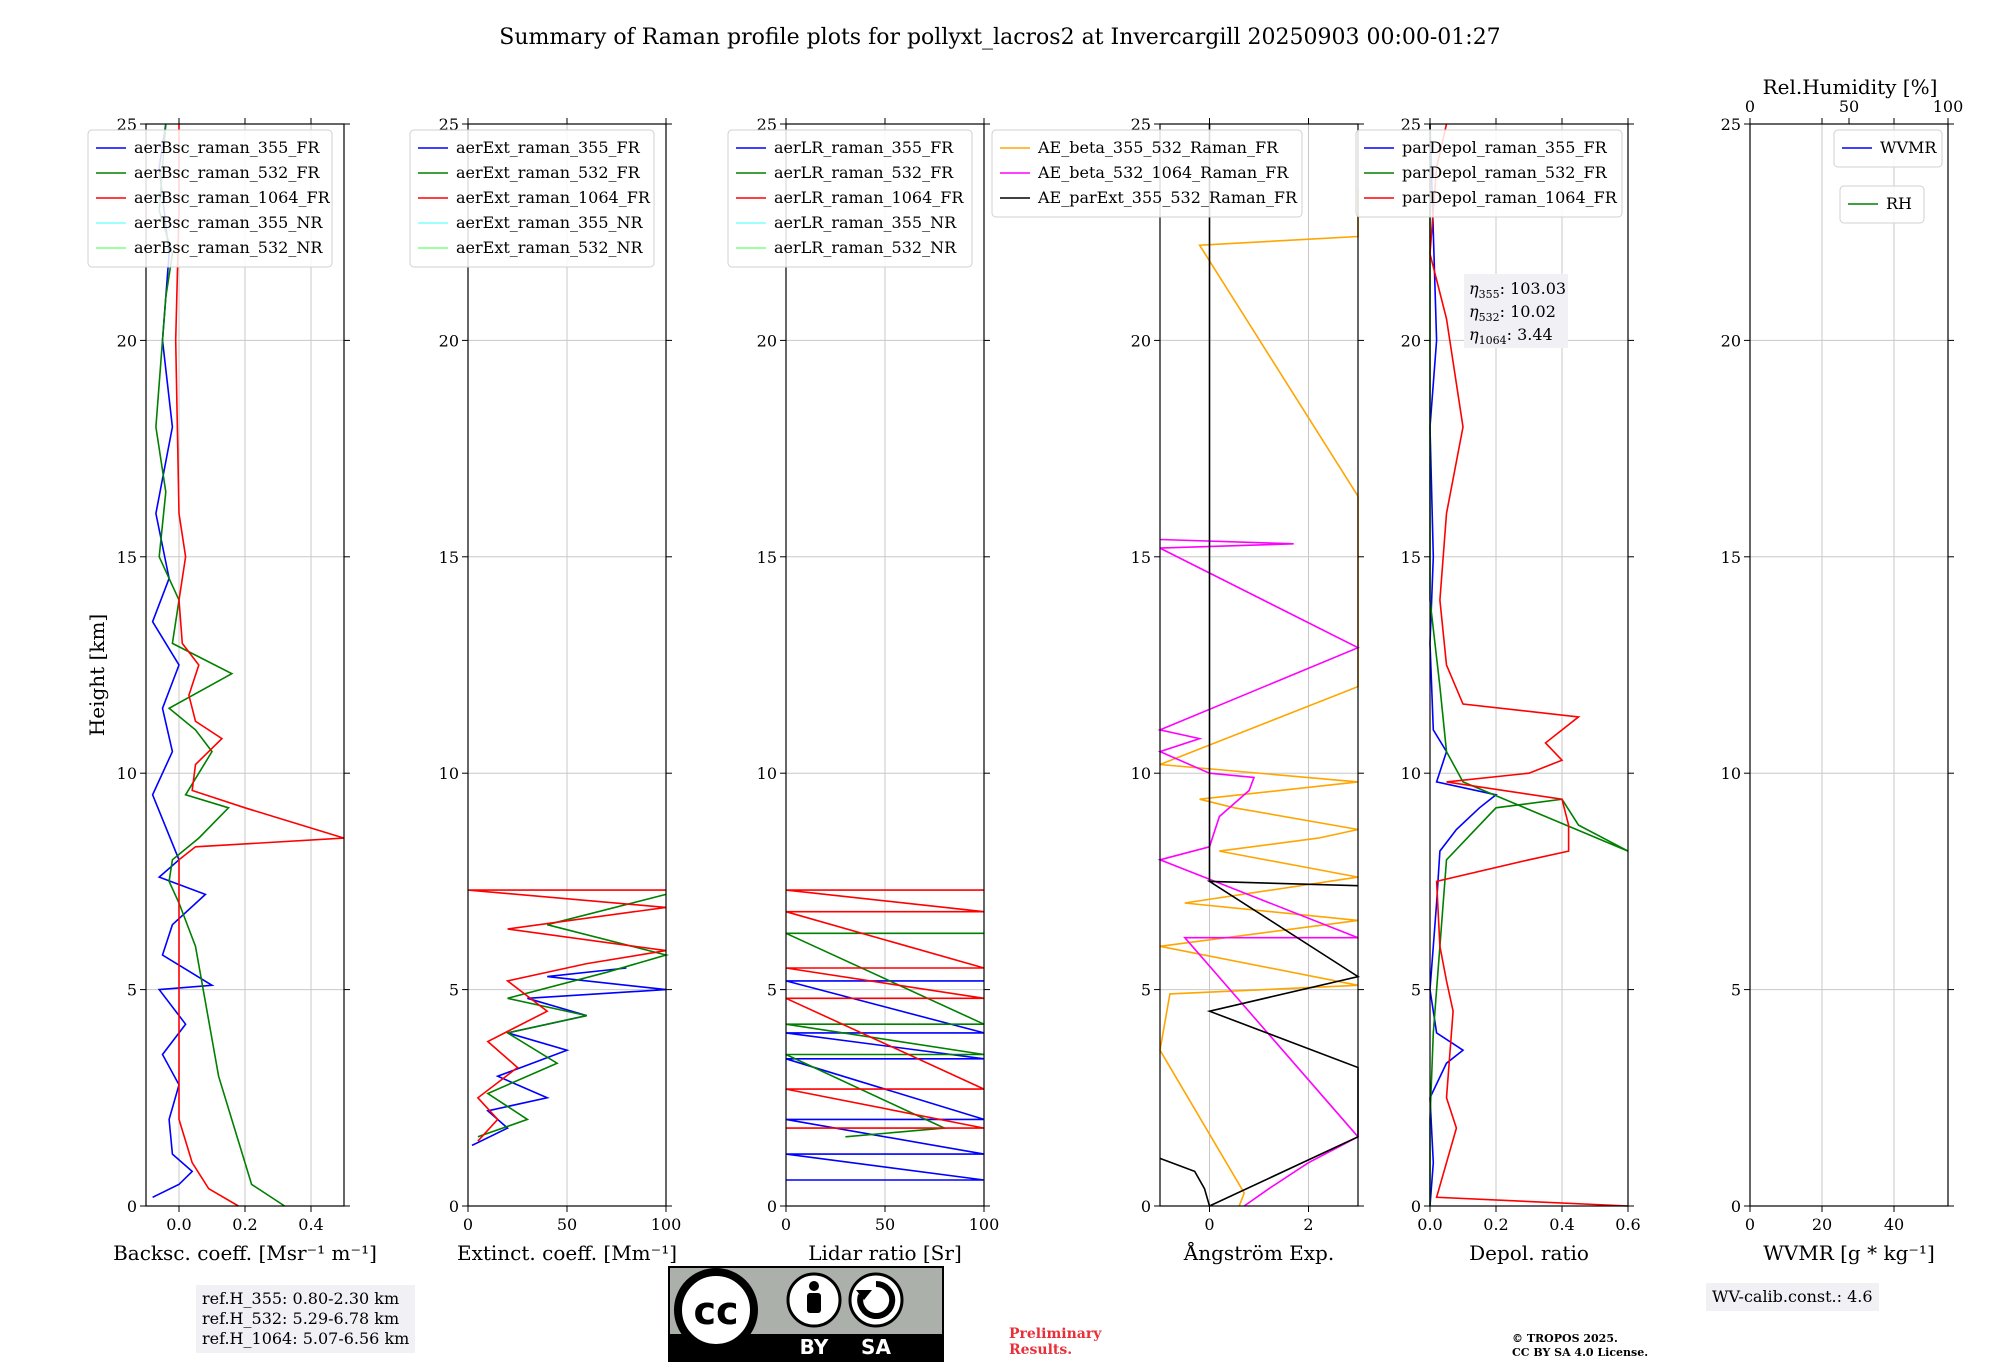 This screenshot has height=1362, width=2000. I want to click on svg-text: cc, so click(715, 1311).